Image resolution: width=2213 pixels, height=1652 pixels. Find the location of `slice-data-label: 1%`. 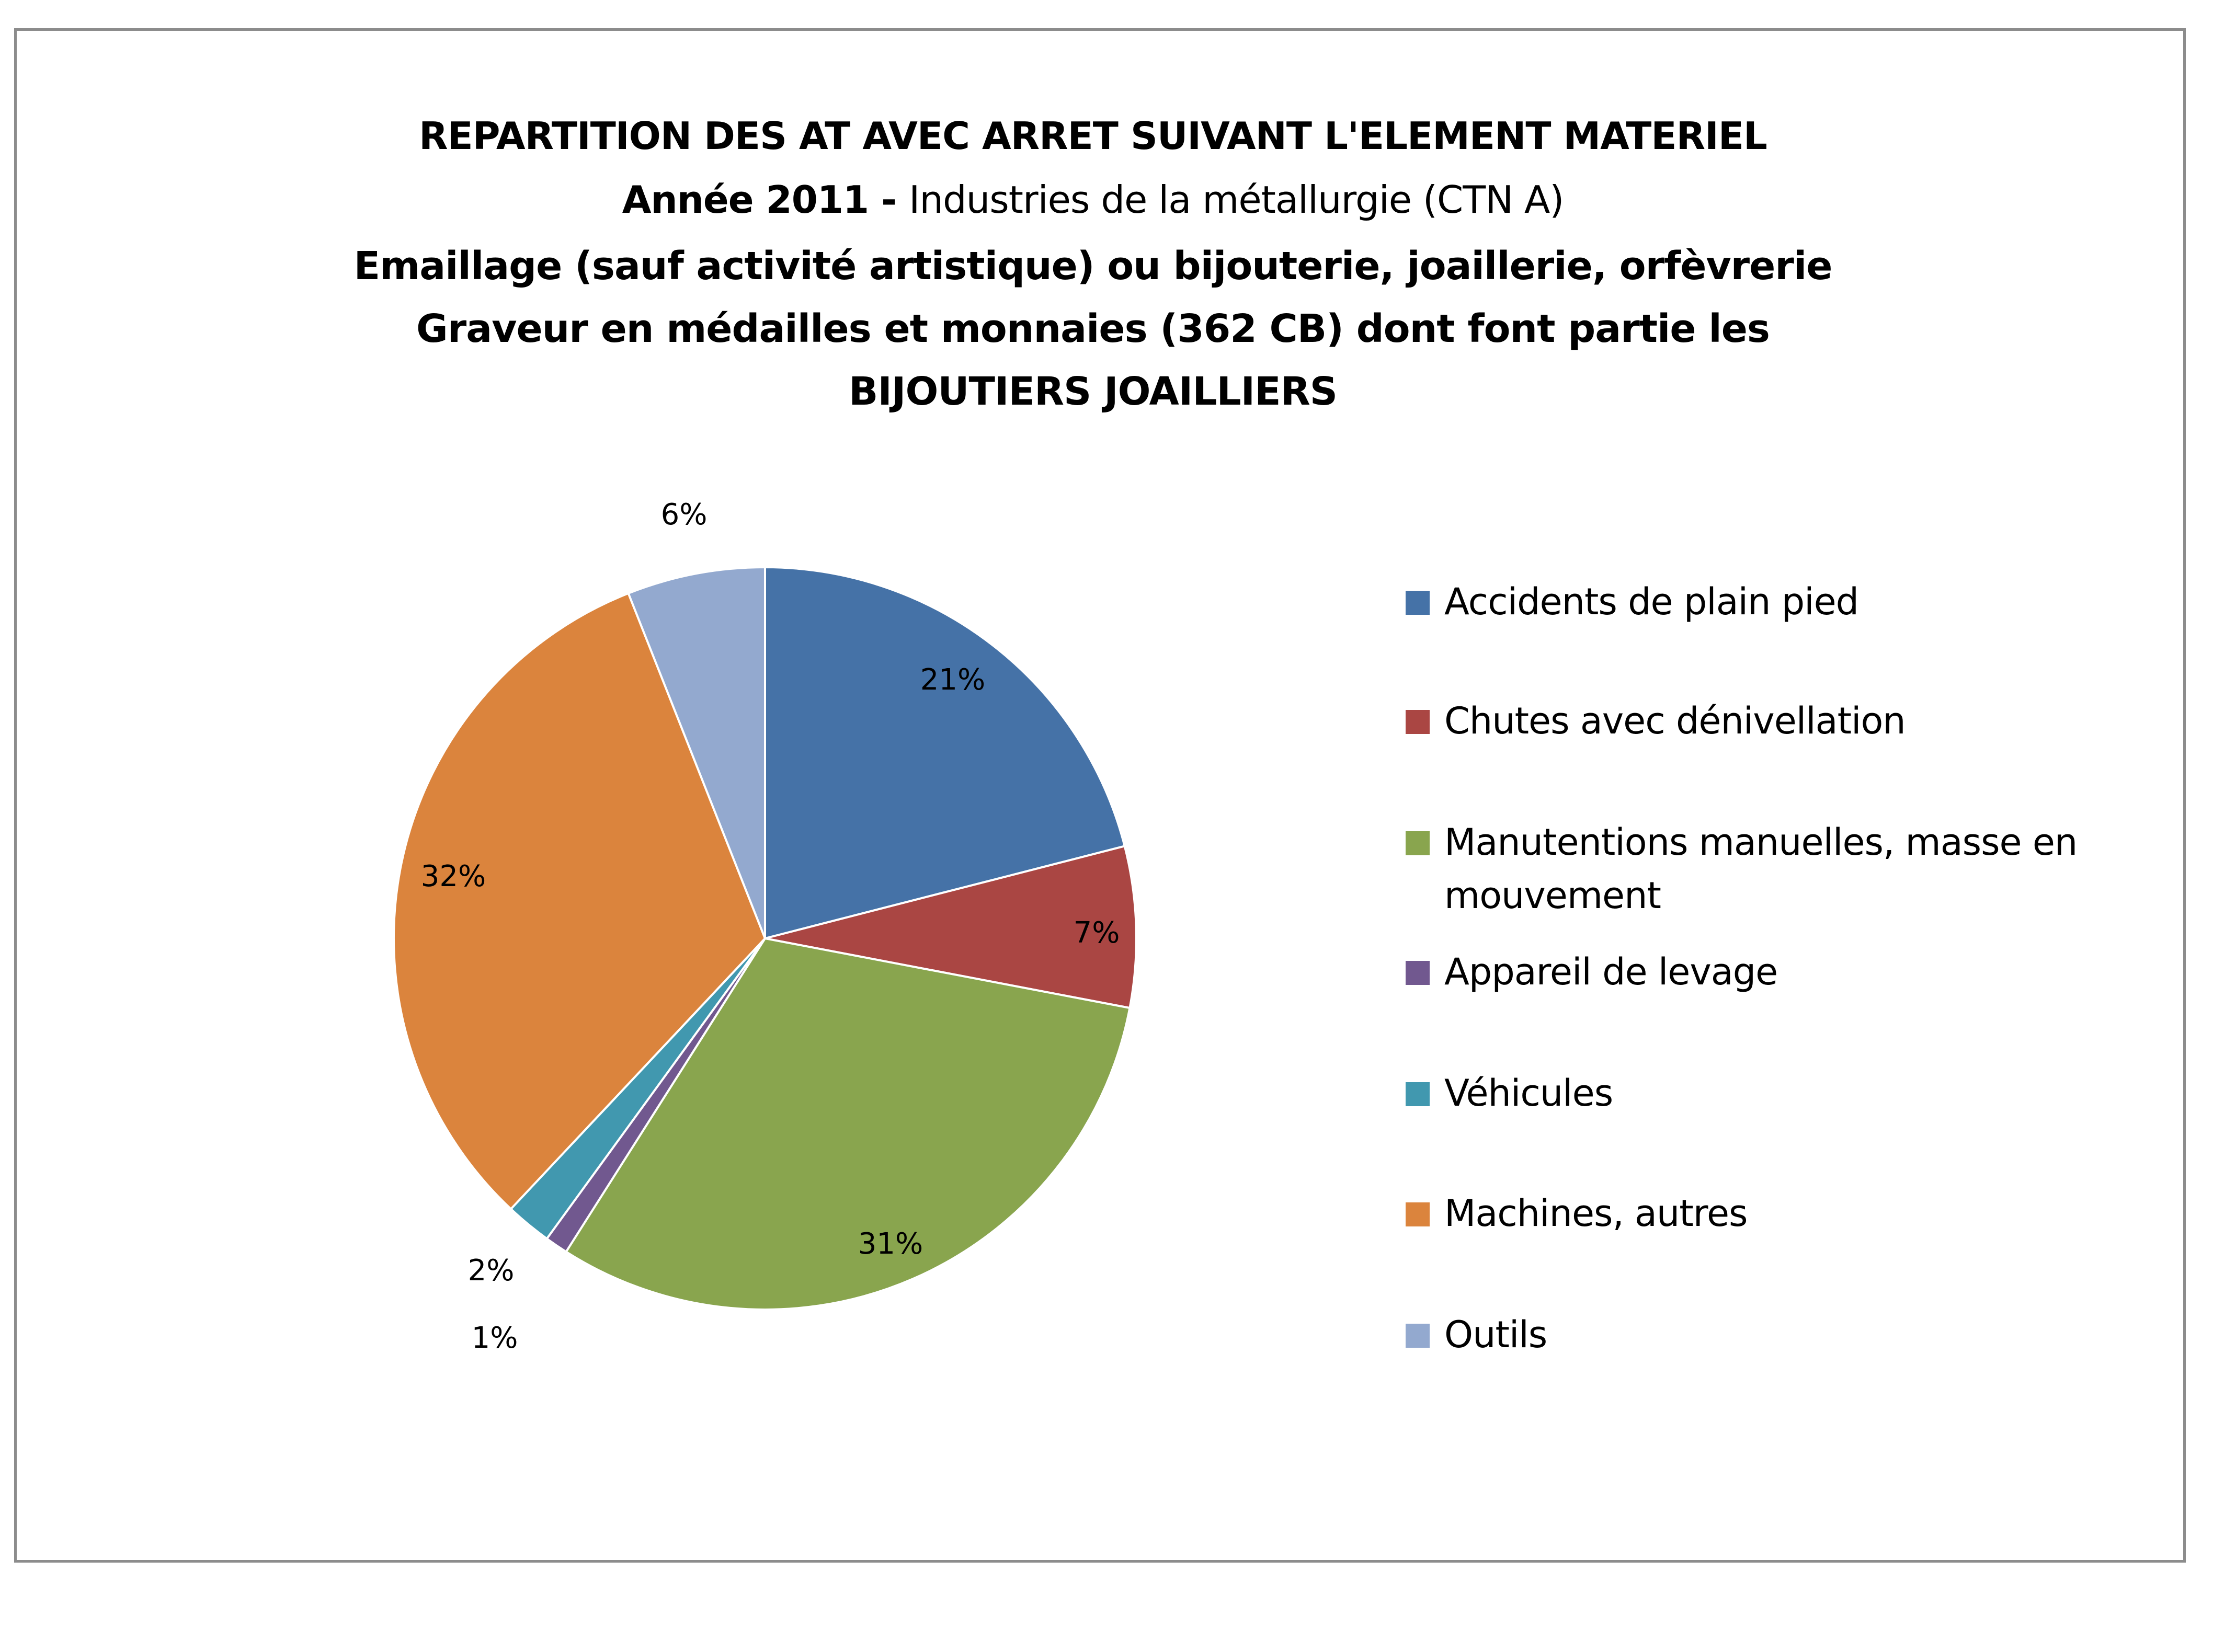

slice-data-label: 1% is located at coordinates (495, 1338).